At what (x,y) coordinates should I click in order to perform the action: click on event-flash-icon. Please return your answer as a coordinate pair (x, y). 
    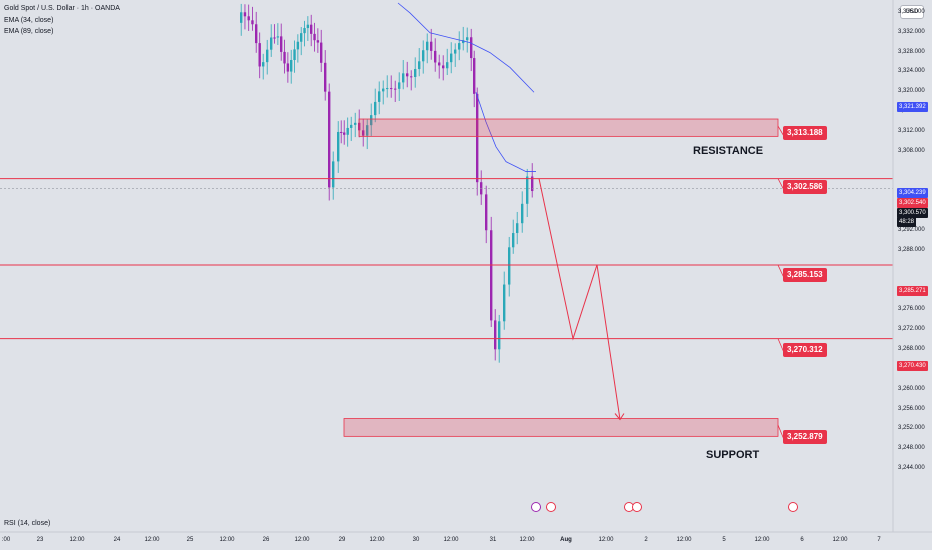
    Looking at the image, I should click on (536, 507).